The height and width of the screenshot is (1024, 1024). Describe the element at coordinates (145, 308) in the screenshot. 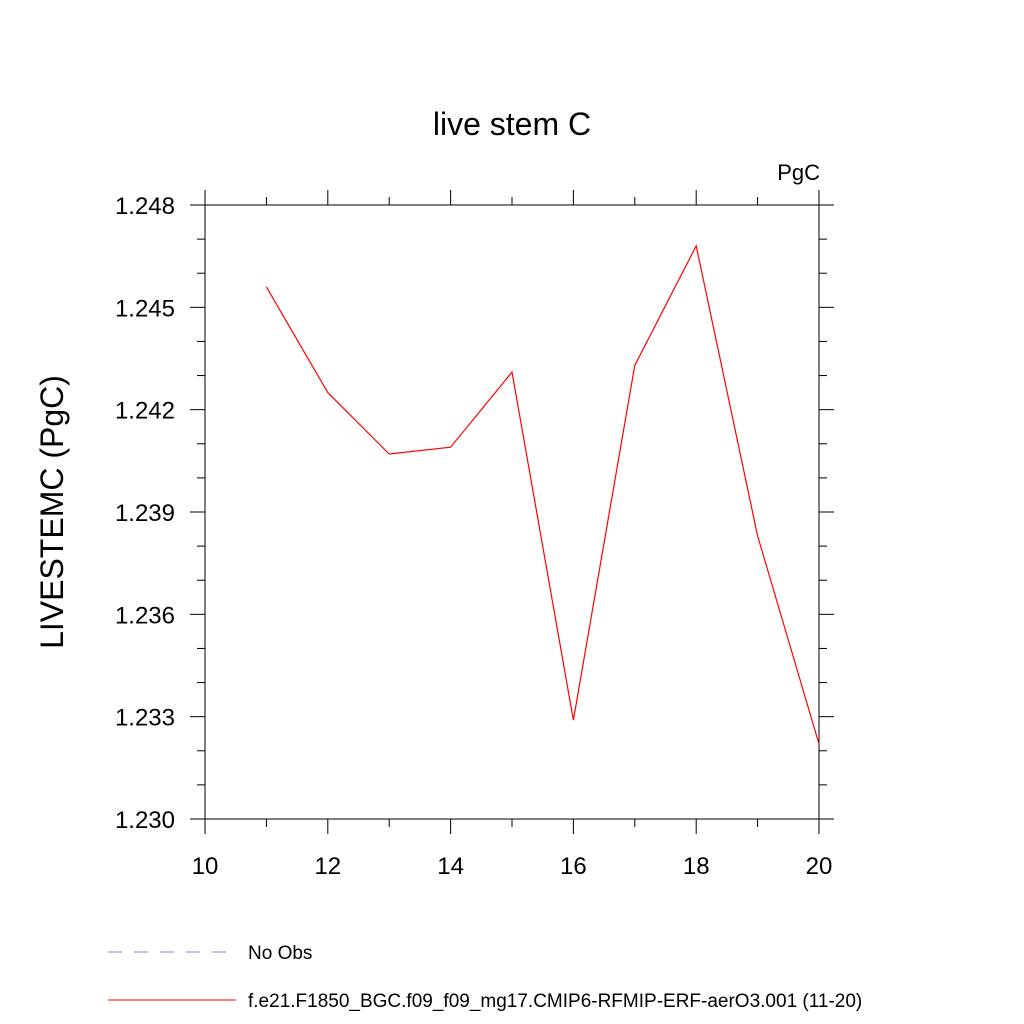

I see `y-tick-label: 1.245` at that location.